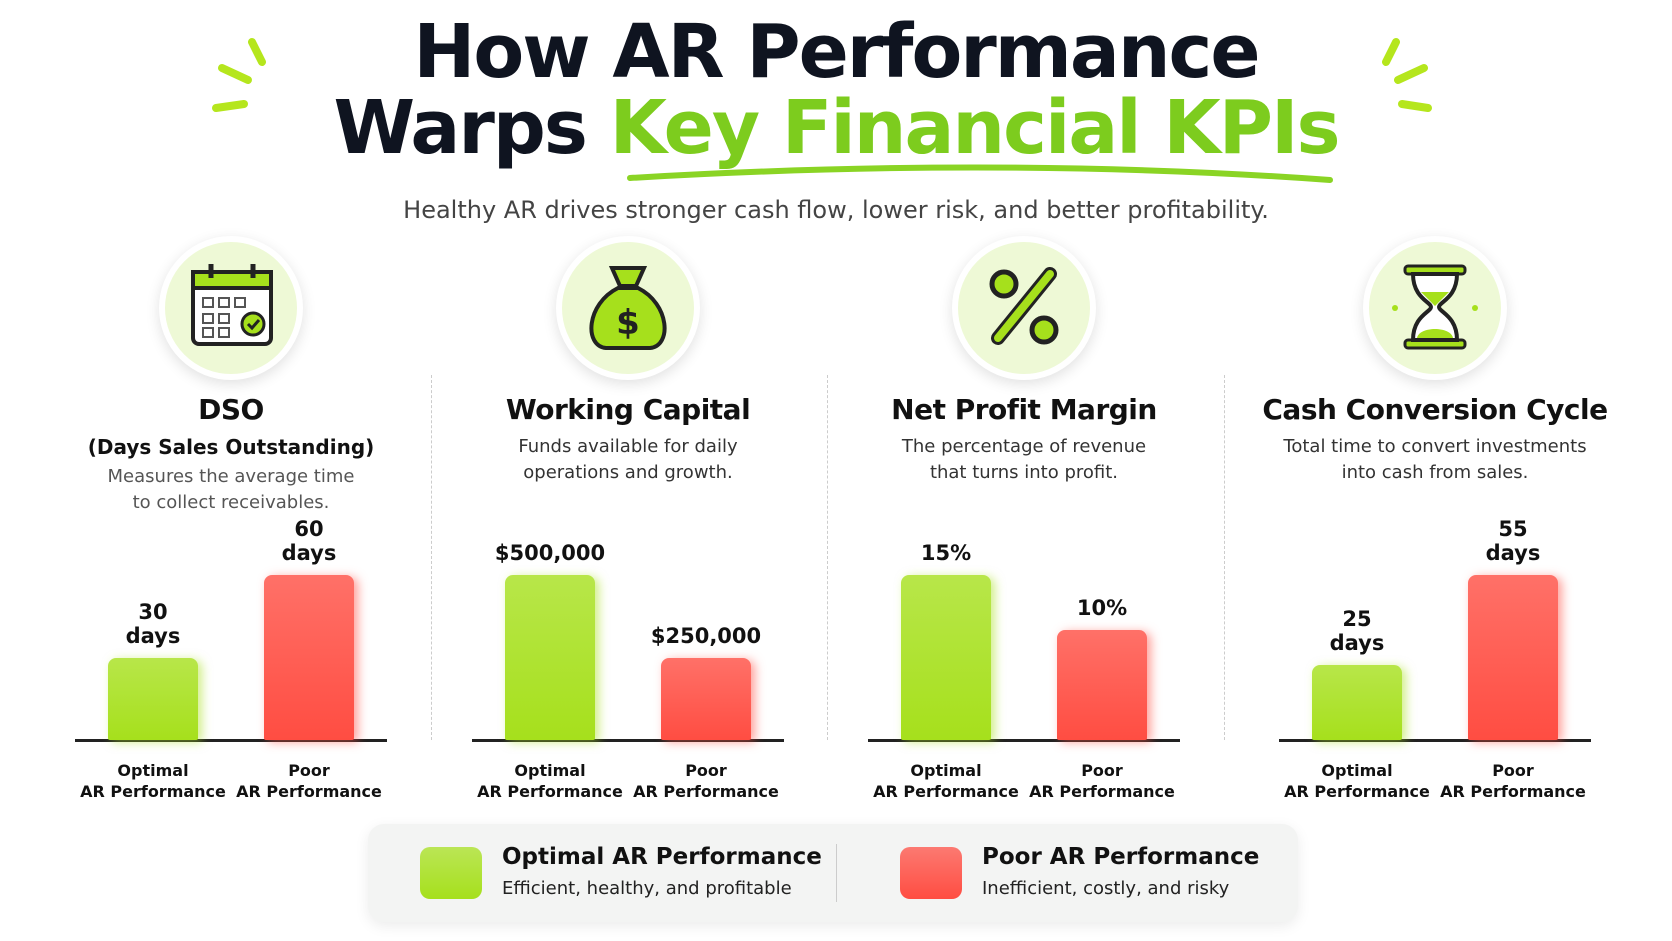 Image resolution: width=1672 pixels, height=941 pixels. Describe the element at coordinates (647, 888) in the screenshot. I see `legend-description: Efficient, healthy, and profitable` at that location.